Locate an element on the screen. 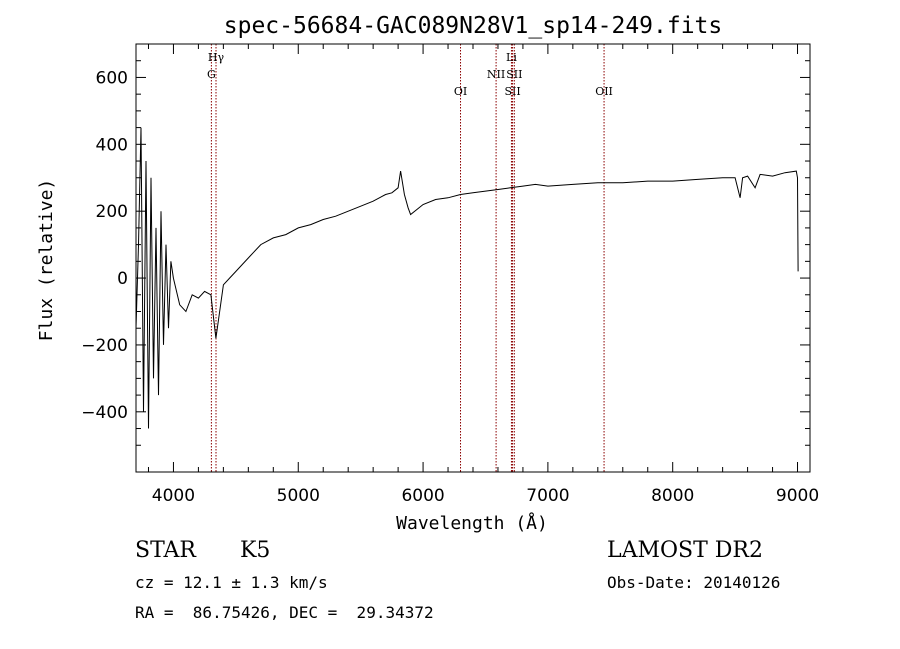 The image size is (900, 649). line-label-6: SII is located at coordinates (514, 74).